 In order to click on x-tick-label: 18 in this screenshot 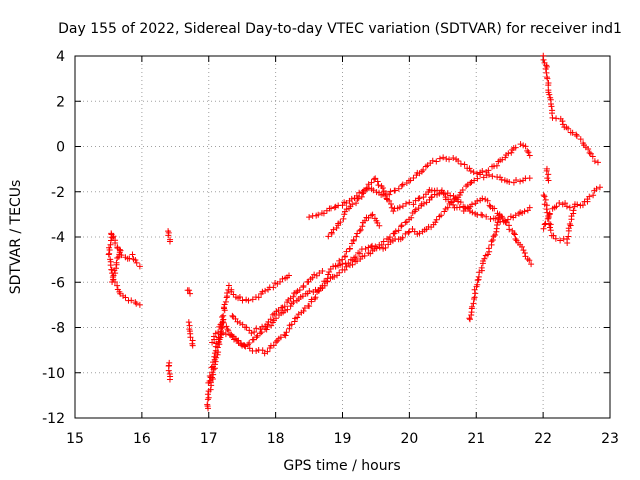, I will do `click(276, 439)`.